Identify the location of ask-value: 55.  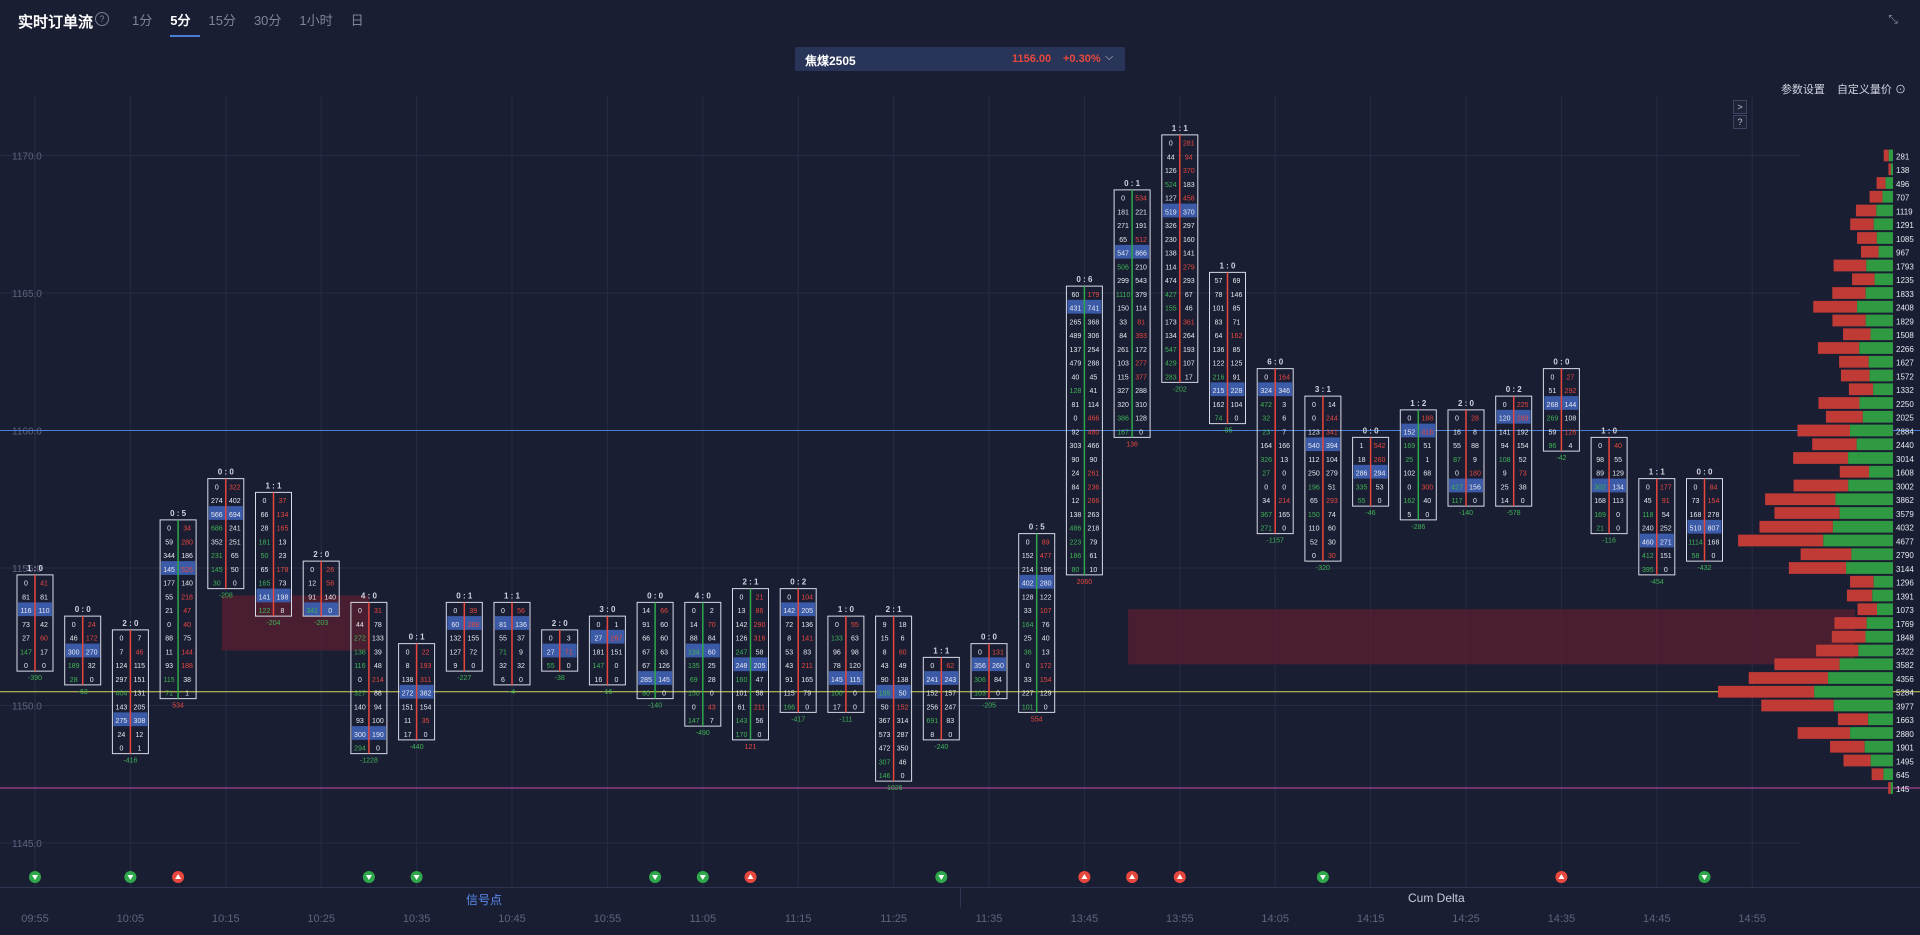
(855, 625).